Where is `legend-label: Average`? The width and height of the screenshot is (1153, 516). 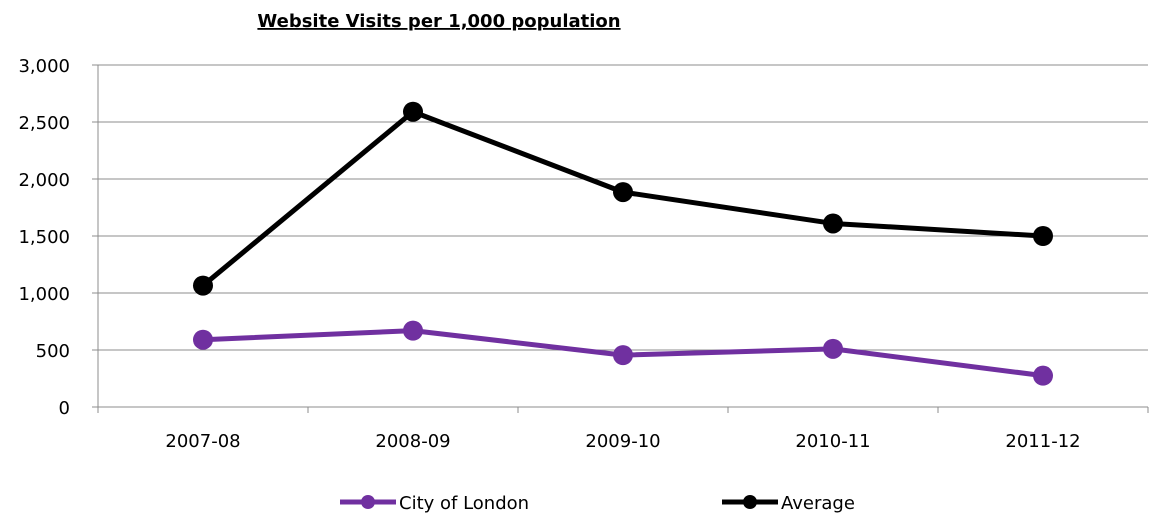
legend-label: Average is located at coordinates (818, 503).